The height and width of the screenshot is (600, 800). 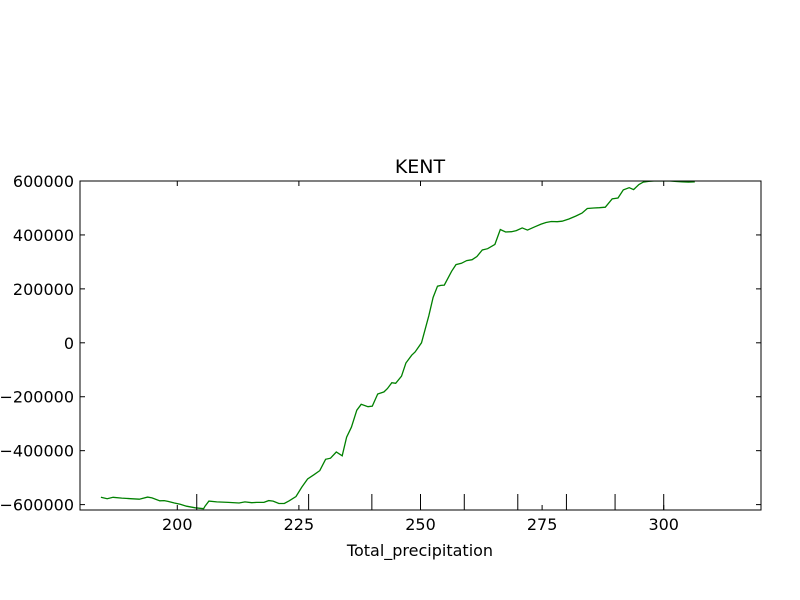 What do you see at coordinates (37, 451) in the screenshot?
I see `y-tick-label: −400000` at bounding box center [37, 451].